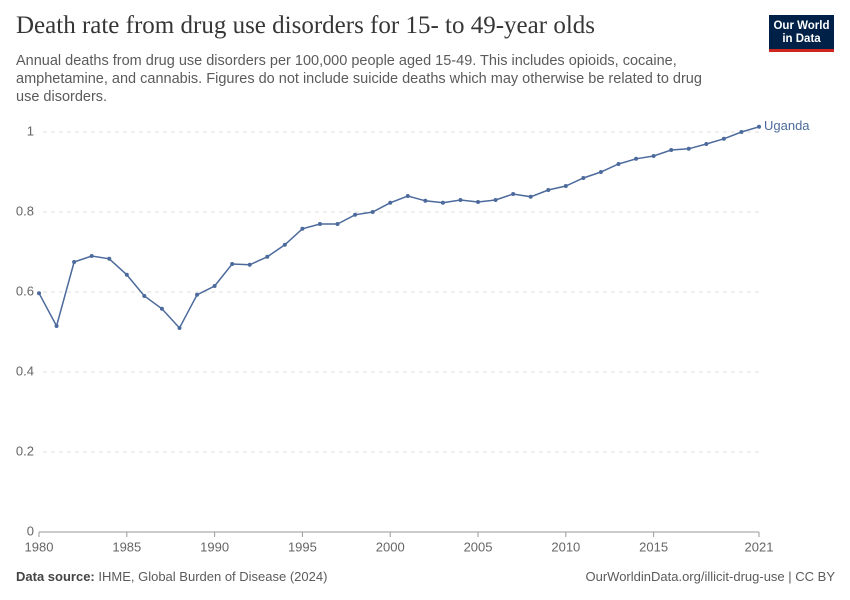 The image size is (850, 600). I want to click on logo-line: in Data, so click(801, 39).